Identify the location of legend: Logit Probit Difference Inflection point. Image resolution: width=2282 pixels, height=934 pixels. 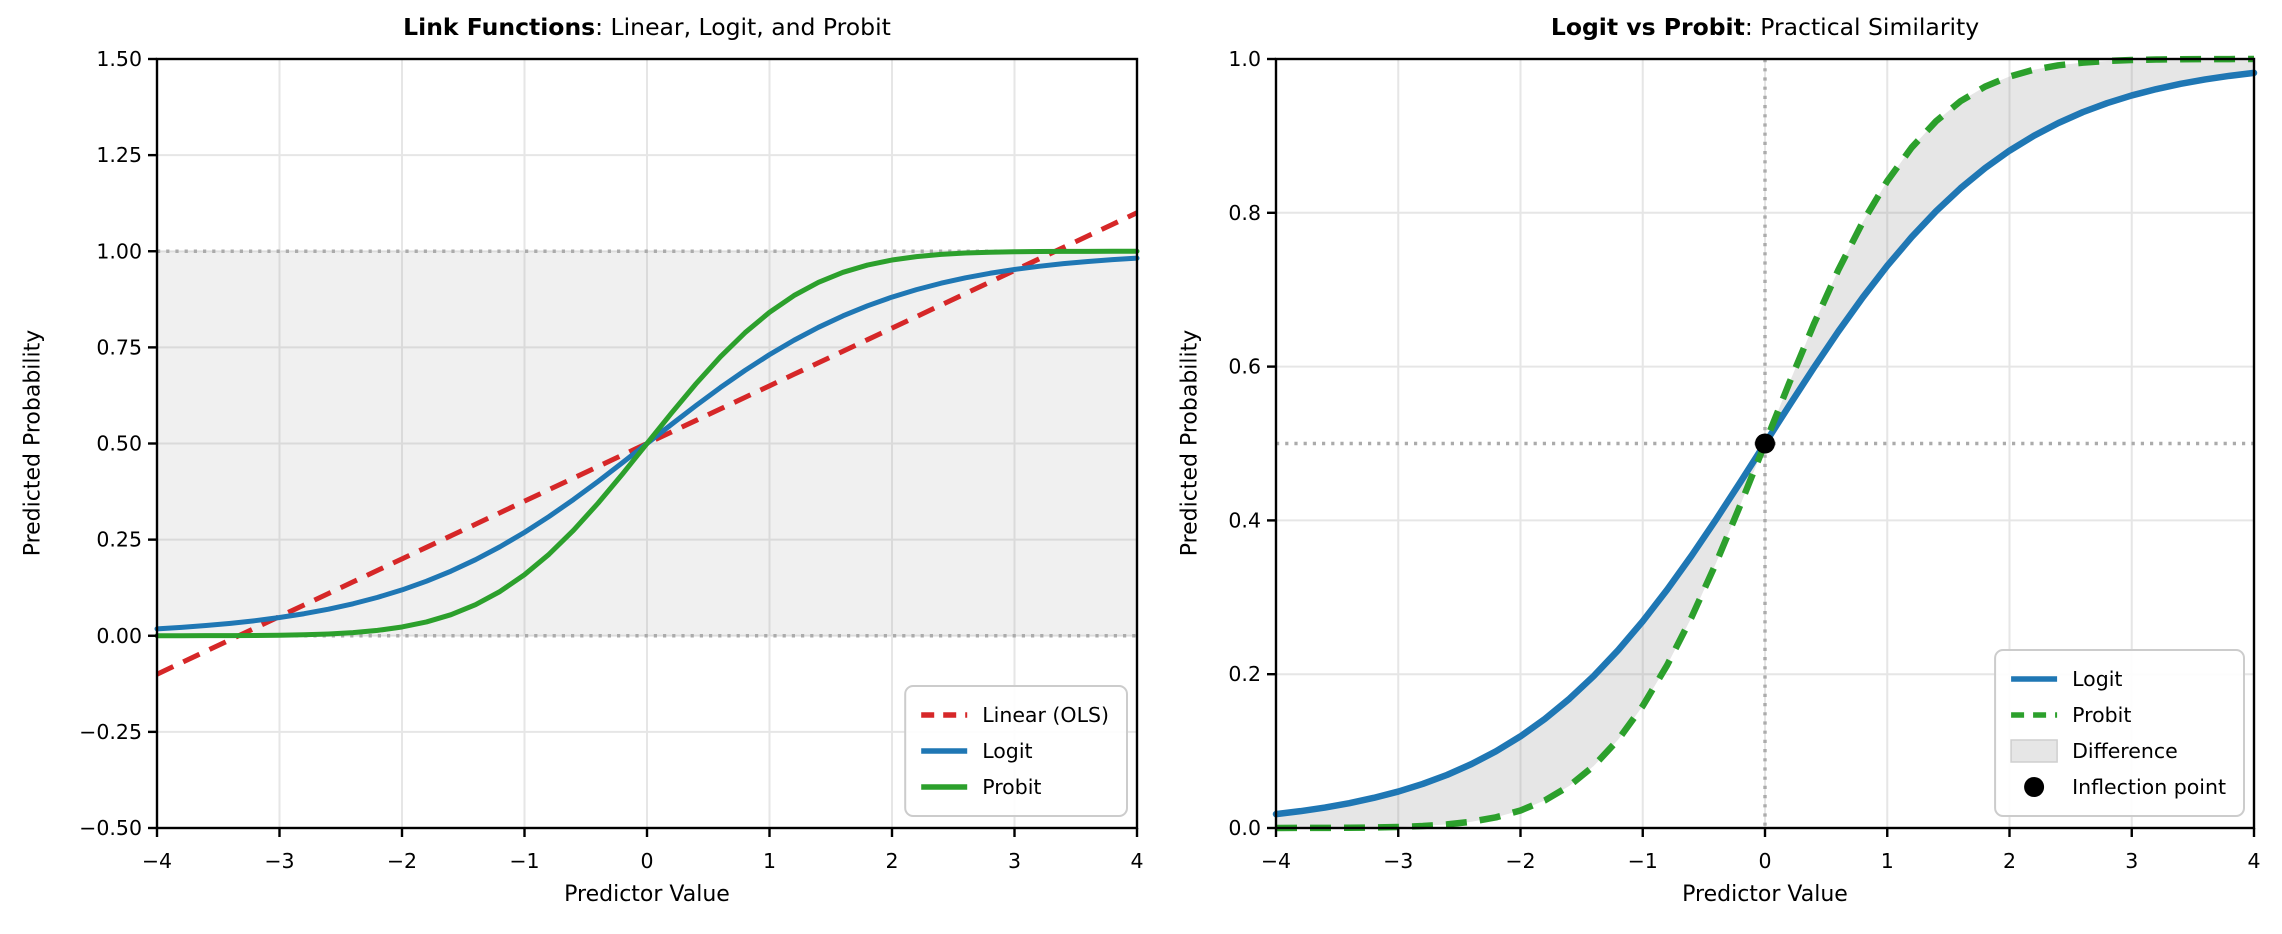
(2119, 733).